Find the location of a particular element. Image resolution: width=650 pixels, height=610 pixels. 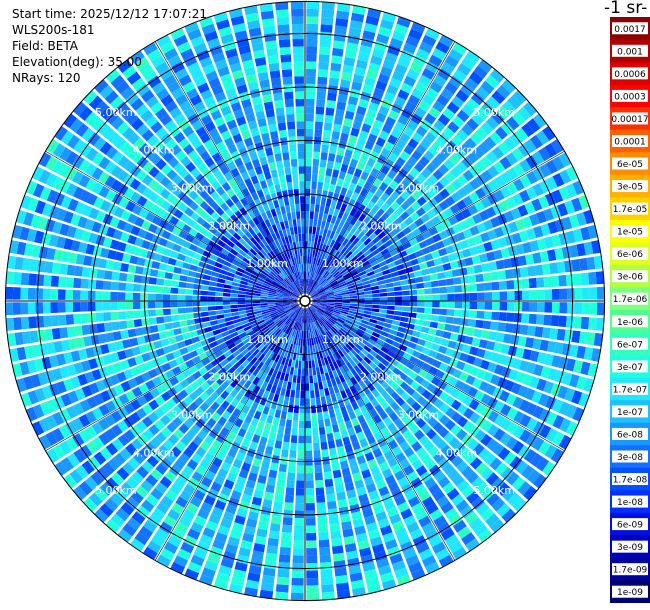

colorbar-tick-label: 6e-09 is located at coordinates (630, 526).